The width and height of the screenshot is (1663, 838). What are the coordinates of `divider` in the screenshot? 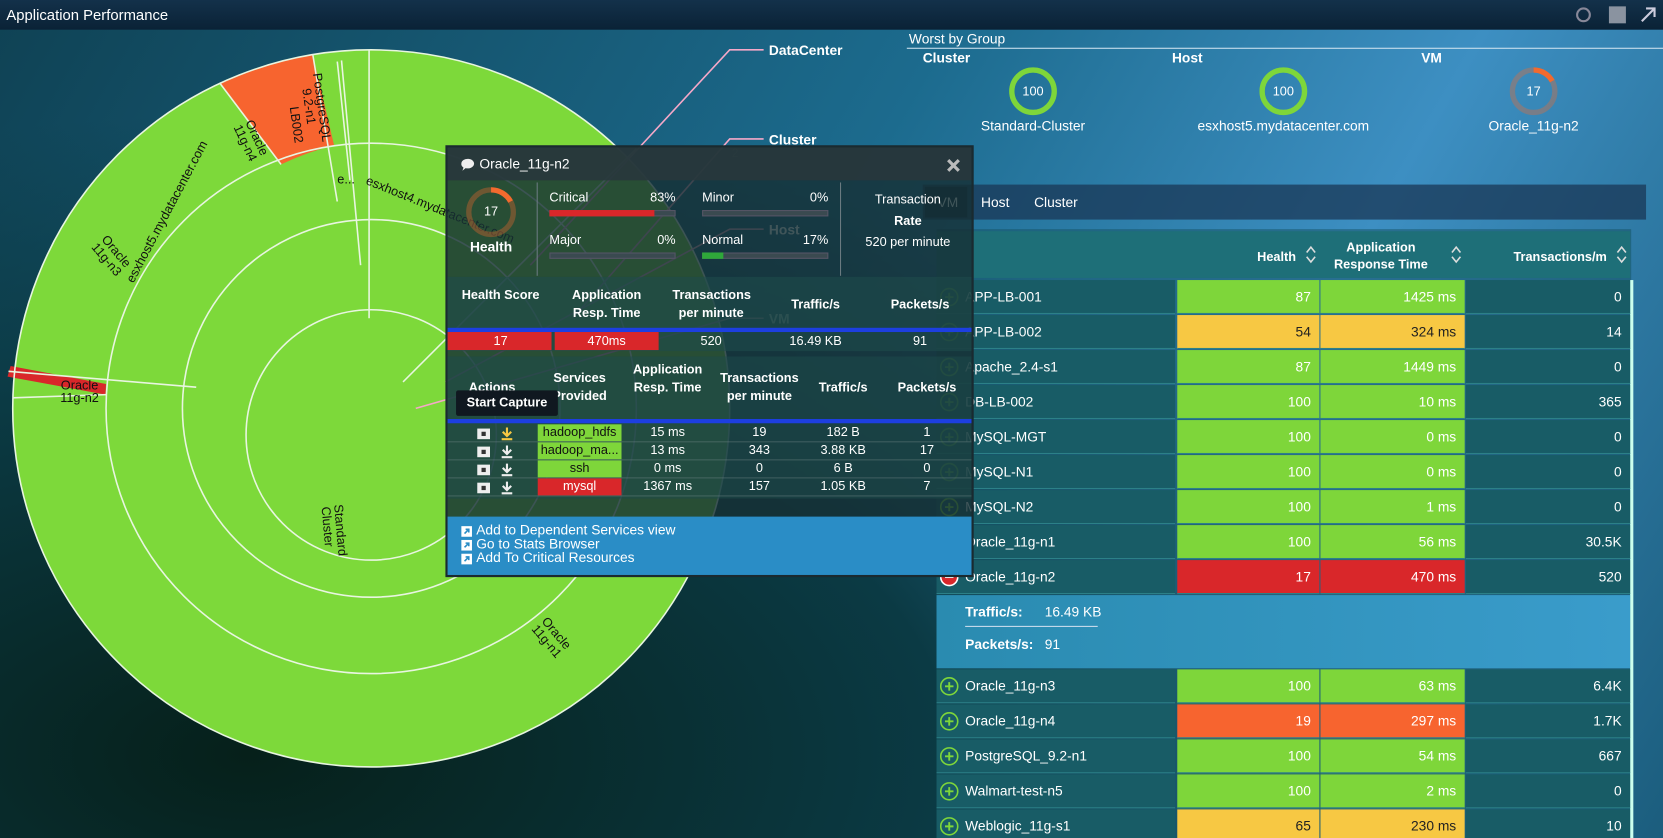 It's located at (840, 229).